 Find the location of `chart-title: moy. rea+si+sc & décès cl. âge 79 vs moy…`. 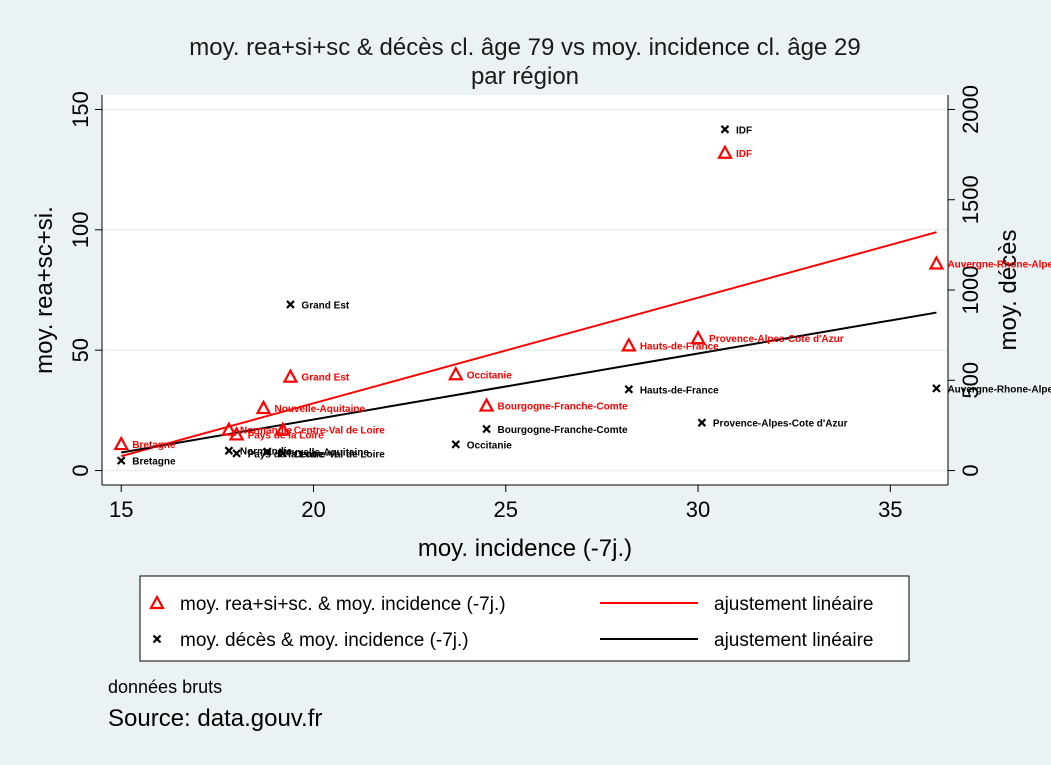

chart-title: moy. rea+si+sc & décès cl. âge 79 vs moy… is located at coordinates (524, 47).